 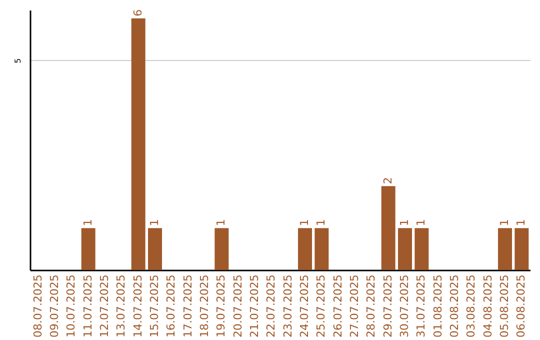 What do you see at coordinates (387, 306) in the screenshot?
I see `x-tick-label: 29.07.2025` at bounding box center [387, 306].